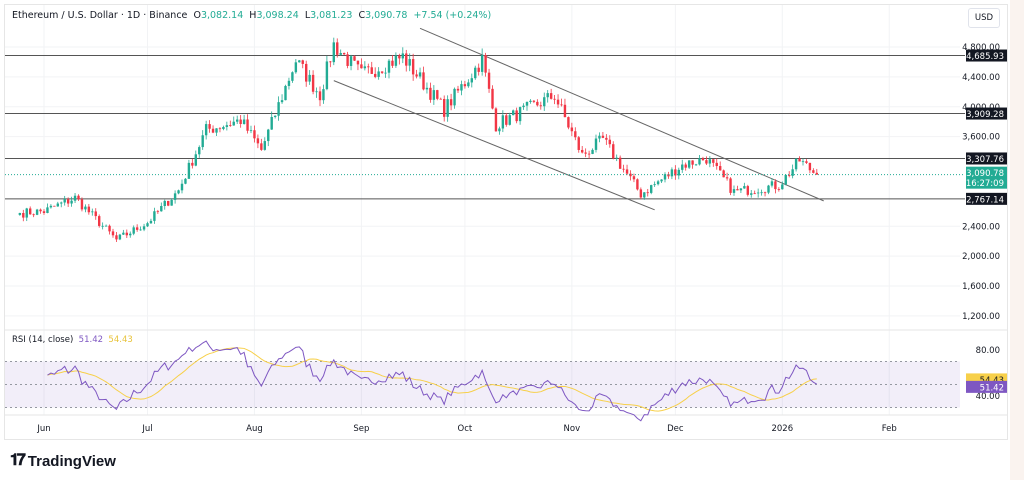  I want to click on time-tick-label: Jun, so click(43, 429).